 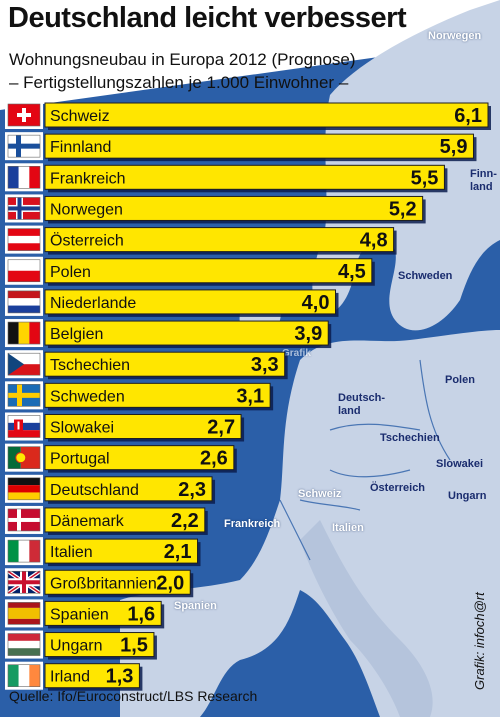 I want to click on bar-value-label: 2,2, so click(x=185, y=521).